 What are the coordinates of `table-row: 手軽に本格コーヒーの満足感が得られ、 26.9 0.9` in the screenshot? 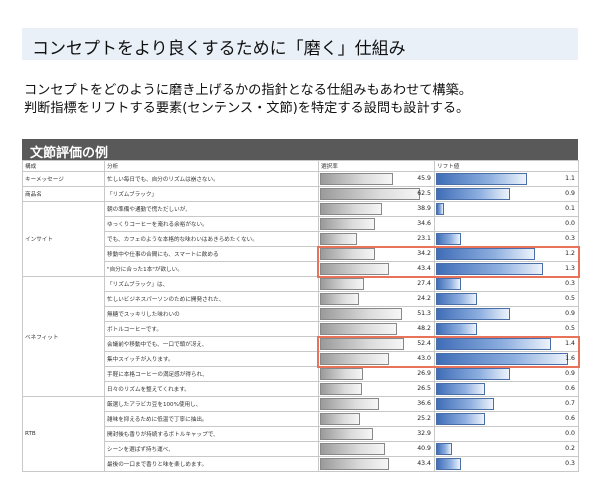 It's located at (301, 374).